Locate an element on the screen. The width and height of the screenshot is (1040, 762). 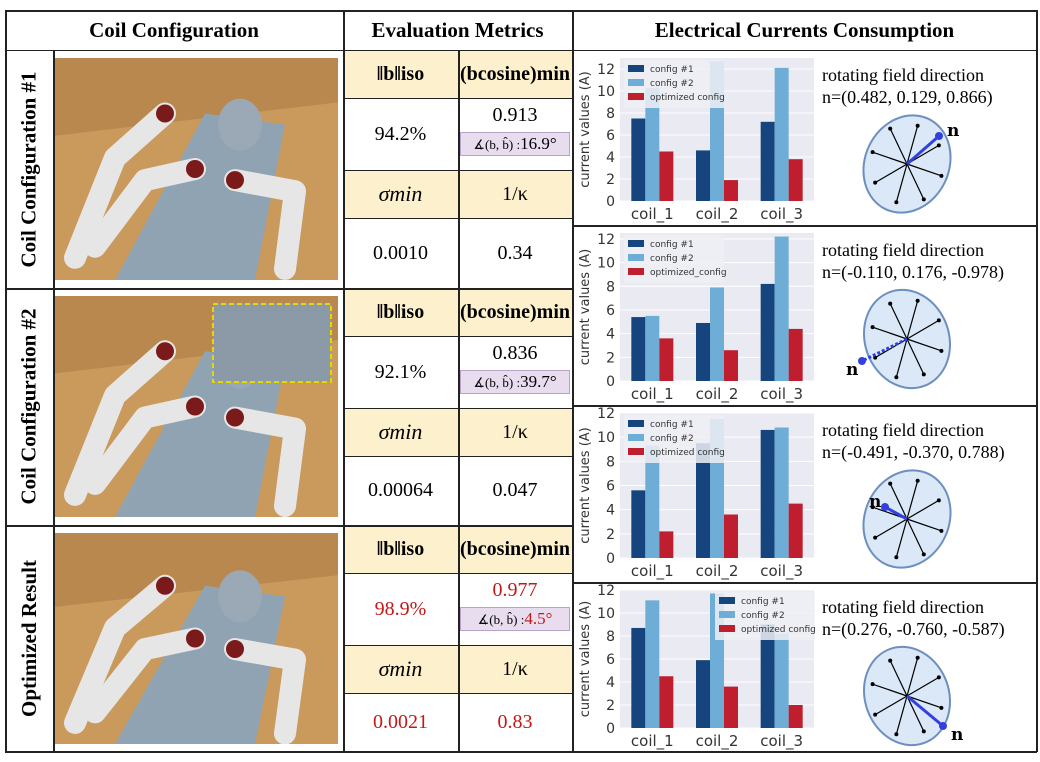
y-tick-label: 8 is located at coordinates (610, 287).